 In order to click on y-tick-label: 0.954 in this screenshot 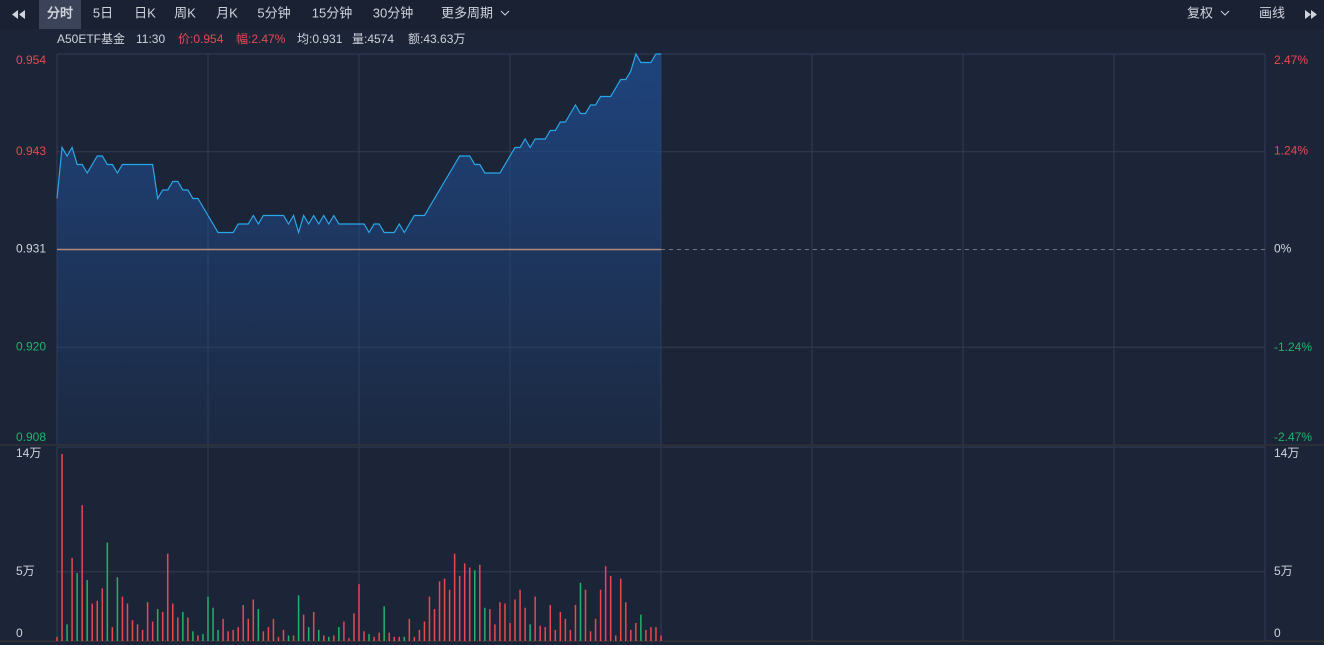, I will do `click(31, 60)`.